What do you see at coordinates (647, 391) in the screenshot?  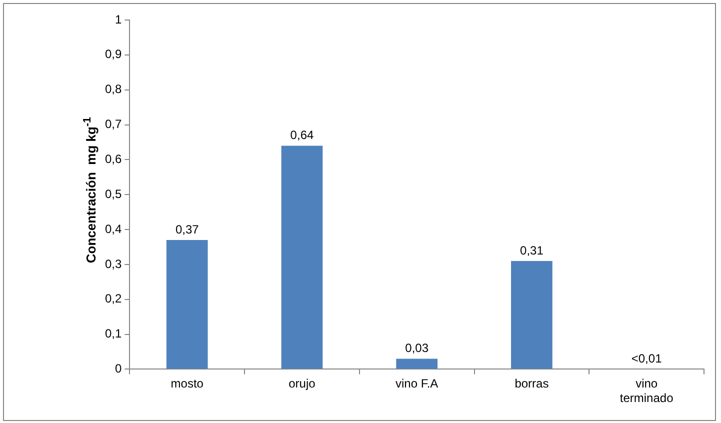 I see `x-tick-label: vino terminado` at bounding box center [647, 391].